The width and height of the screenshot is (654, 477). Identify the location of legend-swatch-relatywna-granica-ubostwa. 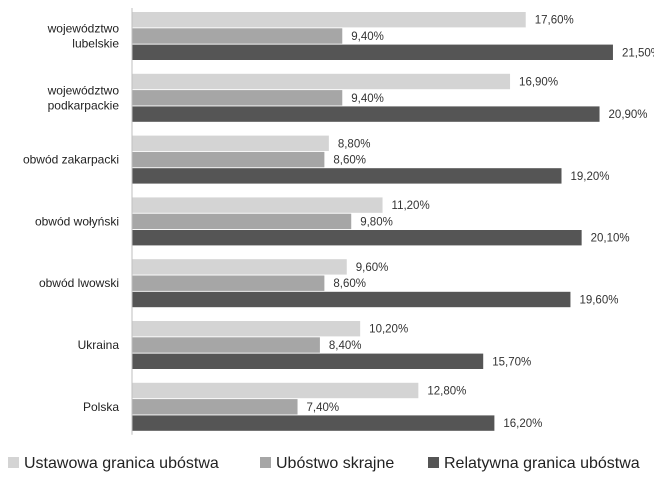
(433, 462).